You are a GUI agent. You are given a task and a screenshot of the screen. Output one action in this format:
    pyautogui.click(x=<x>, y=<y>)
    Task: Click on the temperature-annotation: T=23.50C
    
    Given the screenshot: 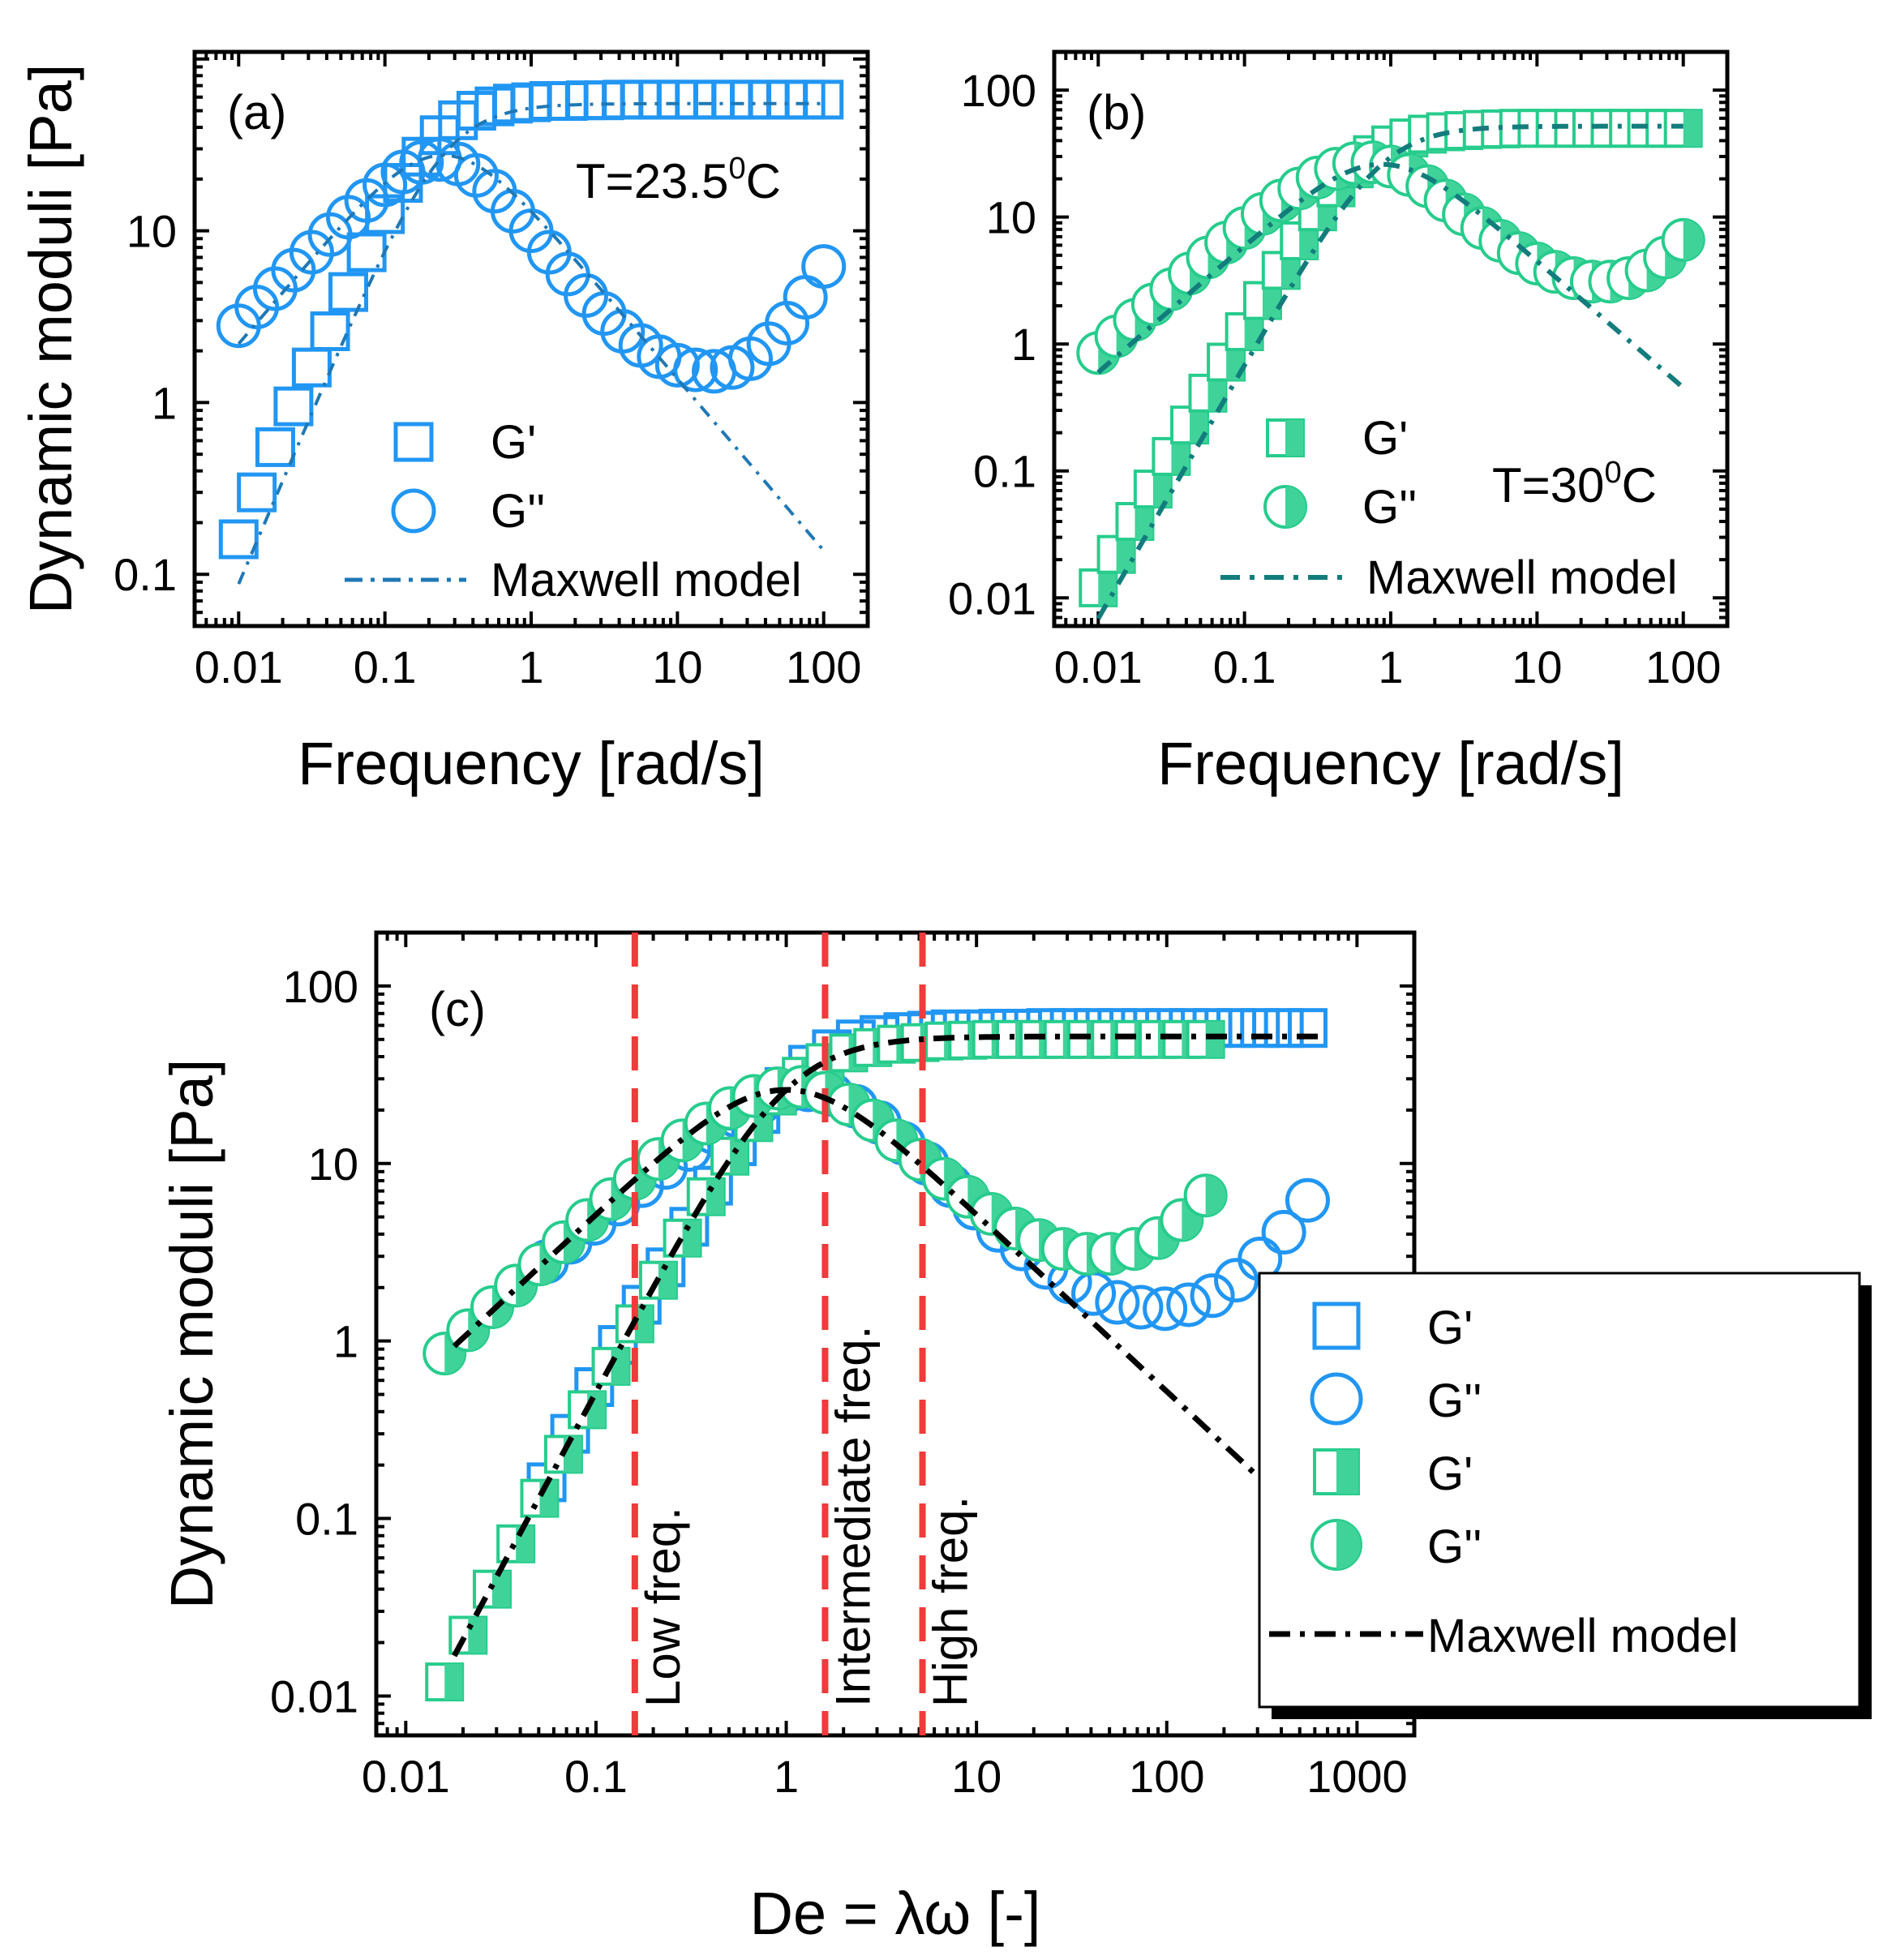 What is the action you would take?
    pyautogui.click(x=678, y=180)
    